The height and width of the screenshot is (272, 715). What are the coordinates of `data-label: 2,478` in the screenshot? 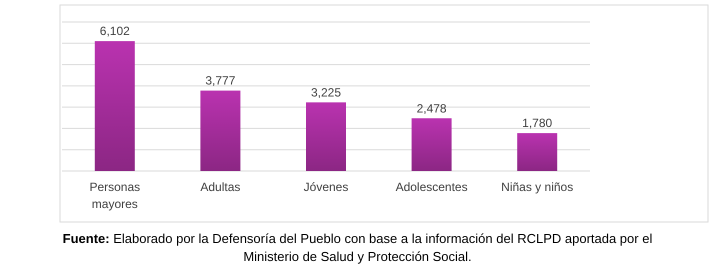 It's located at (431, 108).